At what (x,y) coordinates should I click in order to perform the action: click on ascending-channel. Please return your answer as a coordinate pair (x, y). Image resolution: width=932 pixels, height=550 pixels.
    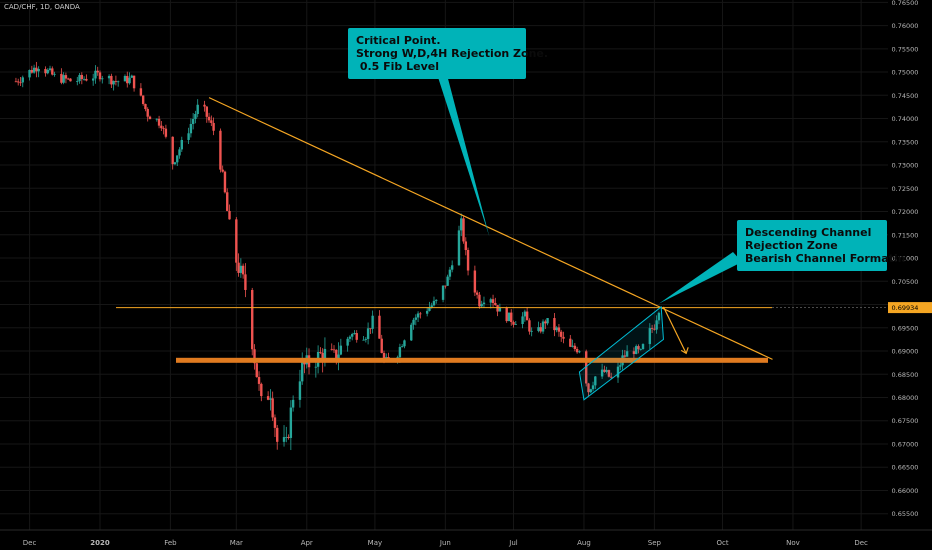
    Looking at the image, I should click on (621, 353).